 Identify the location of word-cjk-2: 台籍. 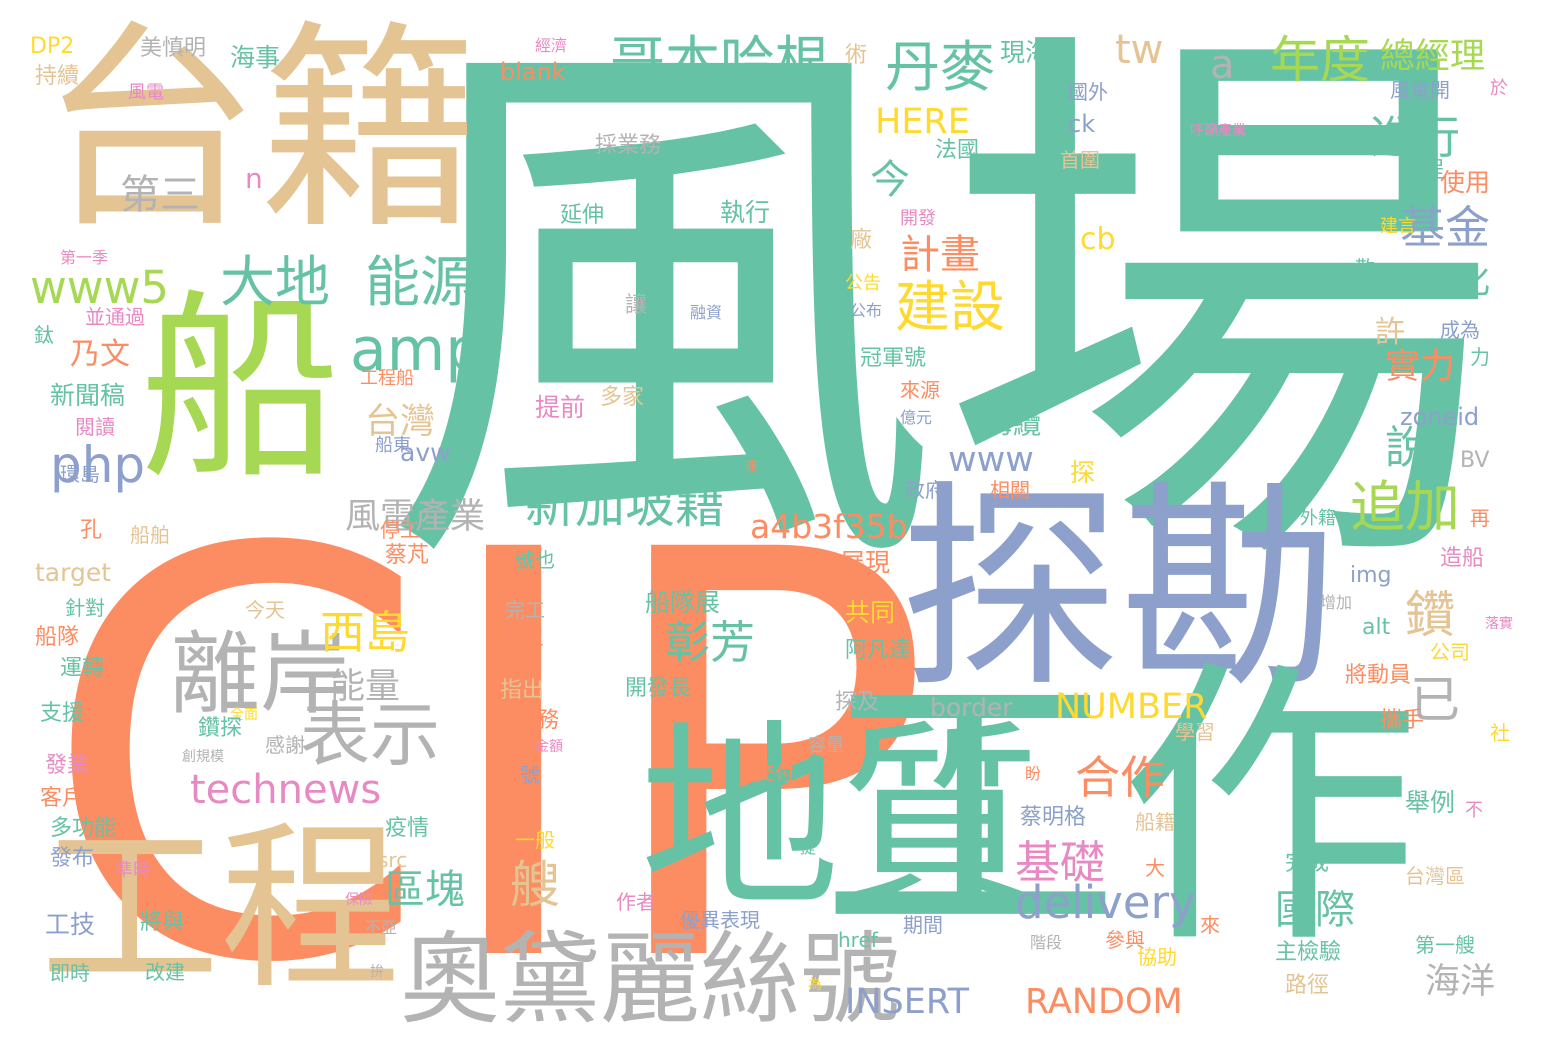
(260, 130).